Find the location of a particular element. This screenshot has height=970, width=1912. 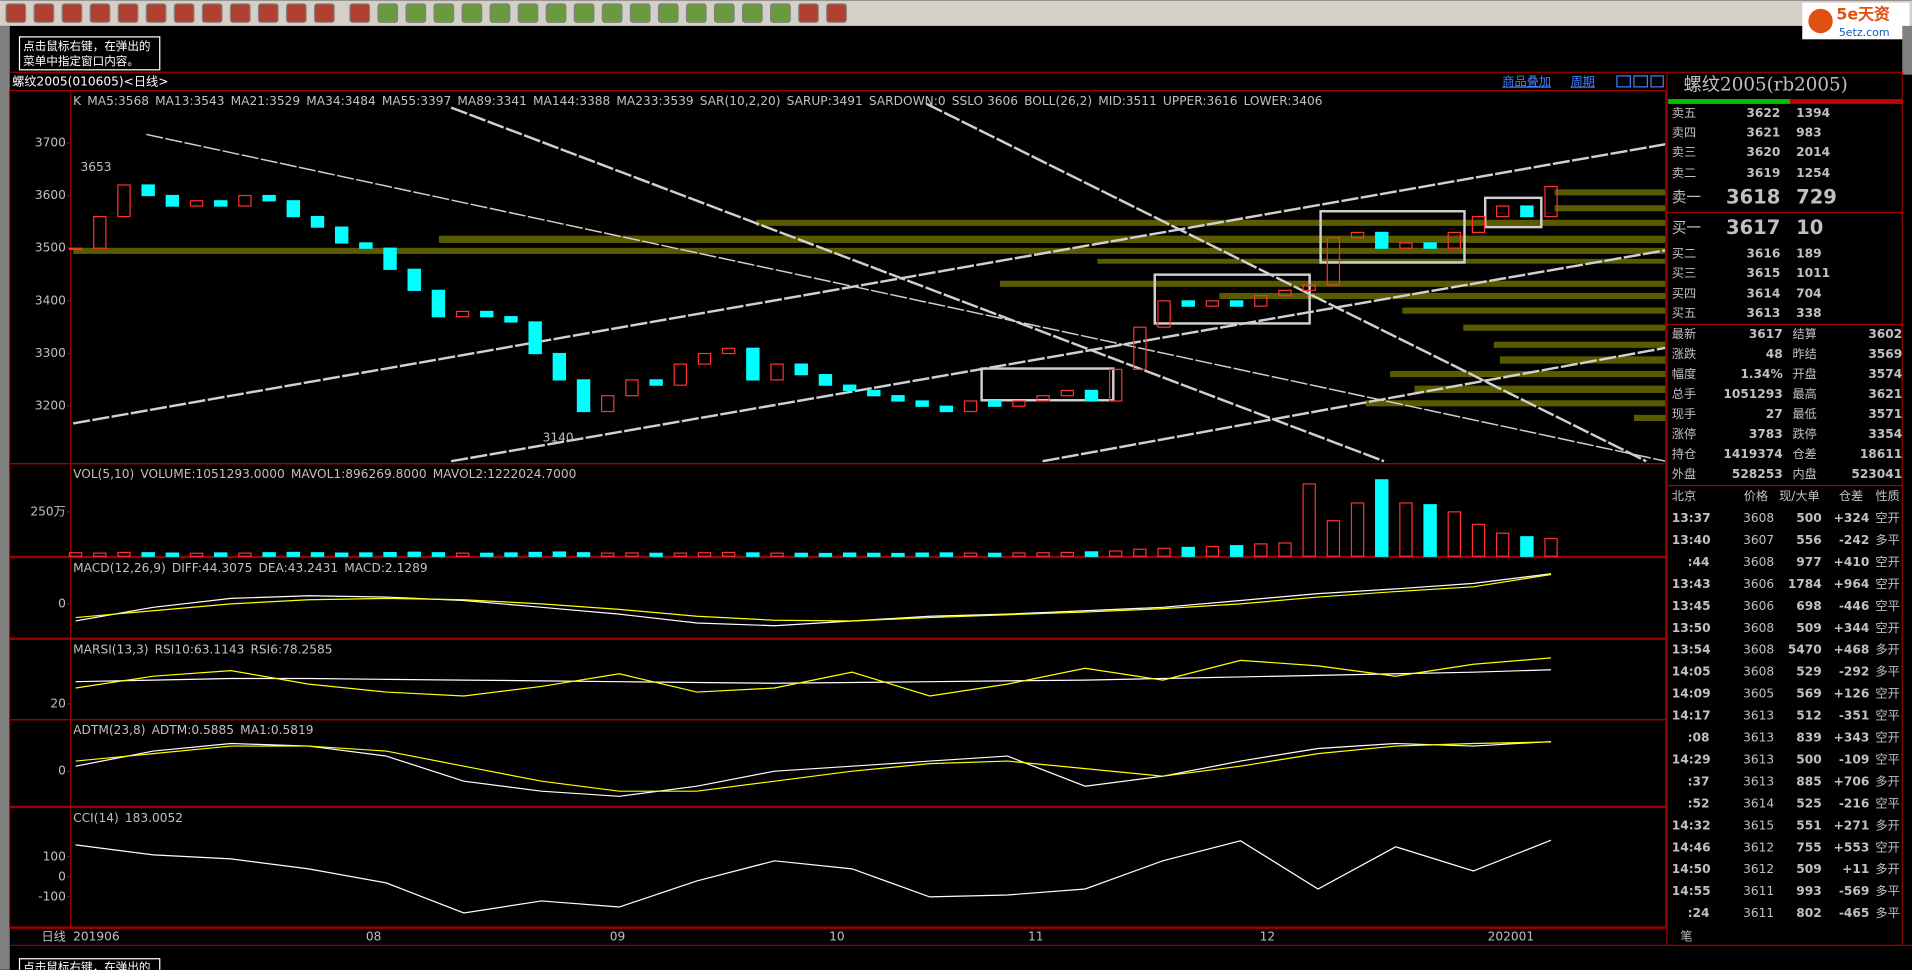

trade-price: 3614 is located at coordinates (1758, 803).